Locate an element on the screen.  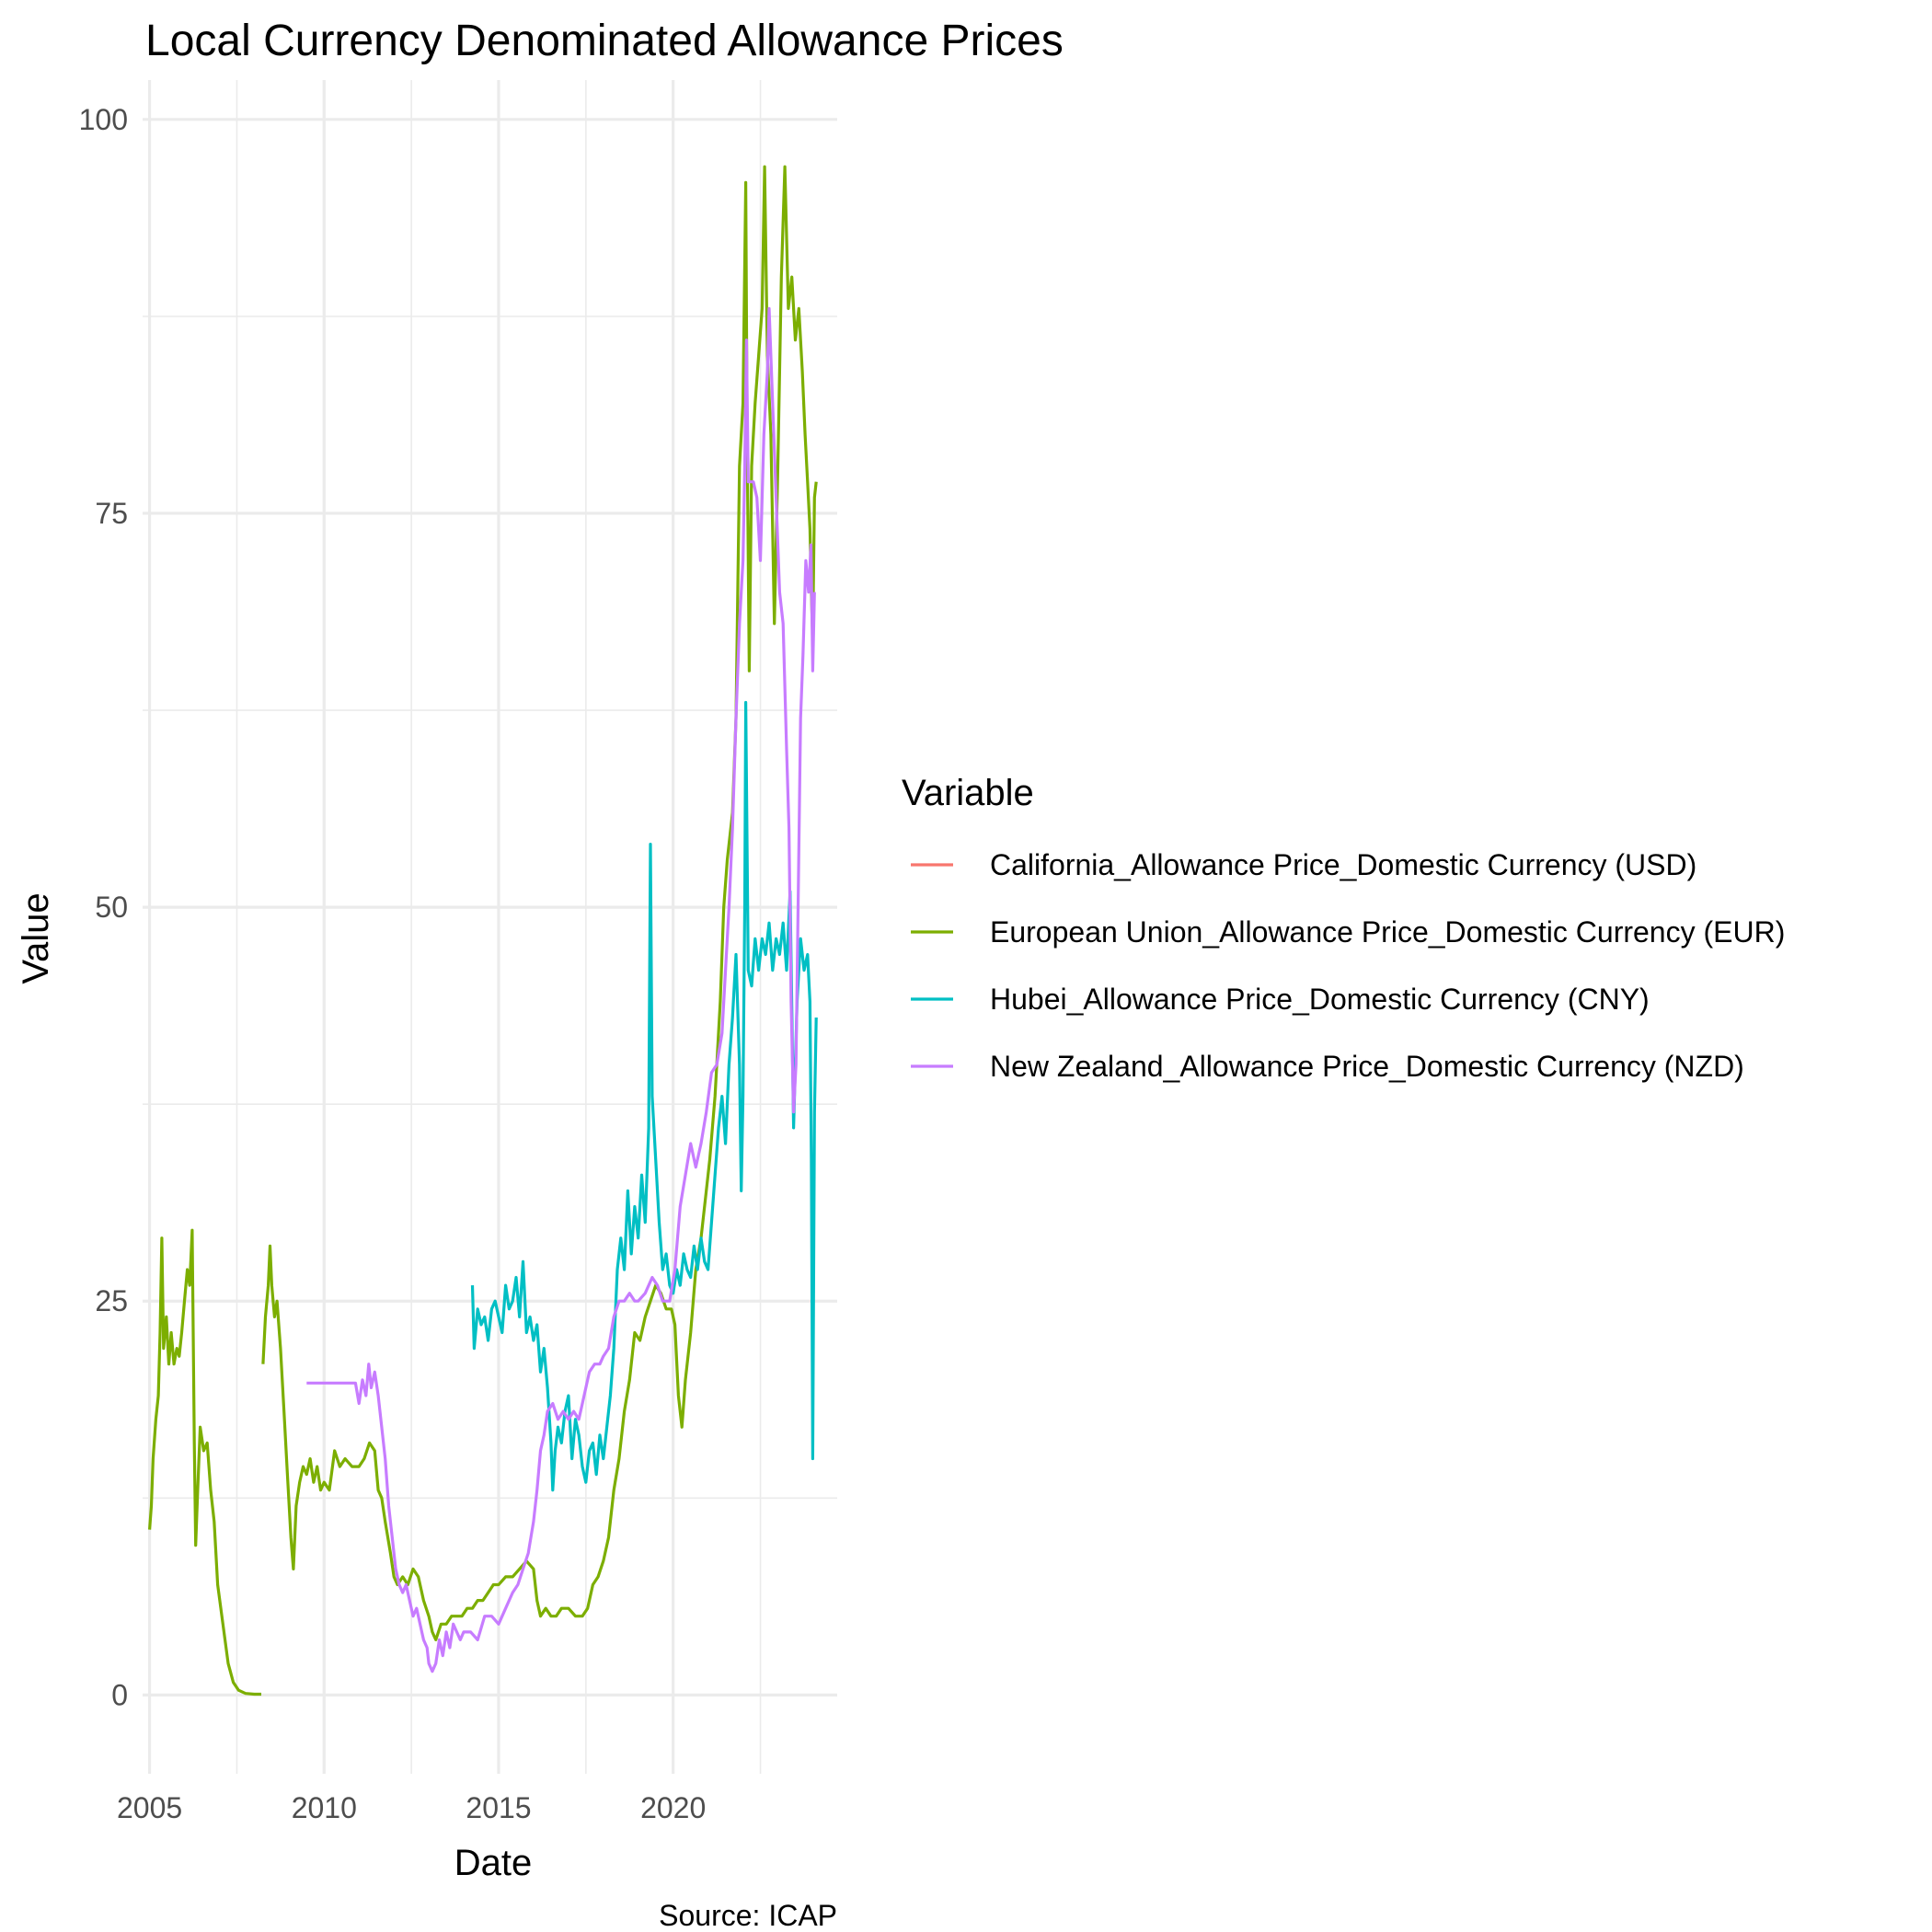
x-axis-title: Date is located at coordinates (493, 1863).